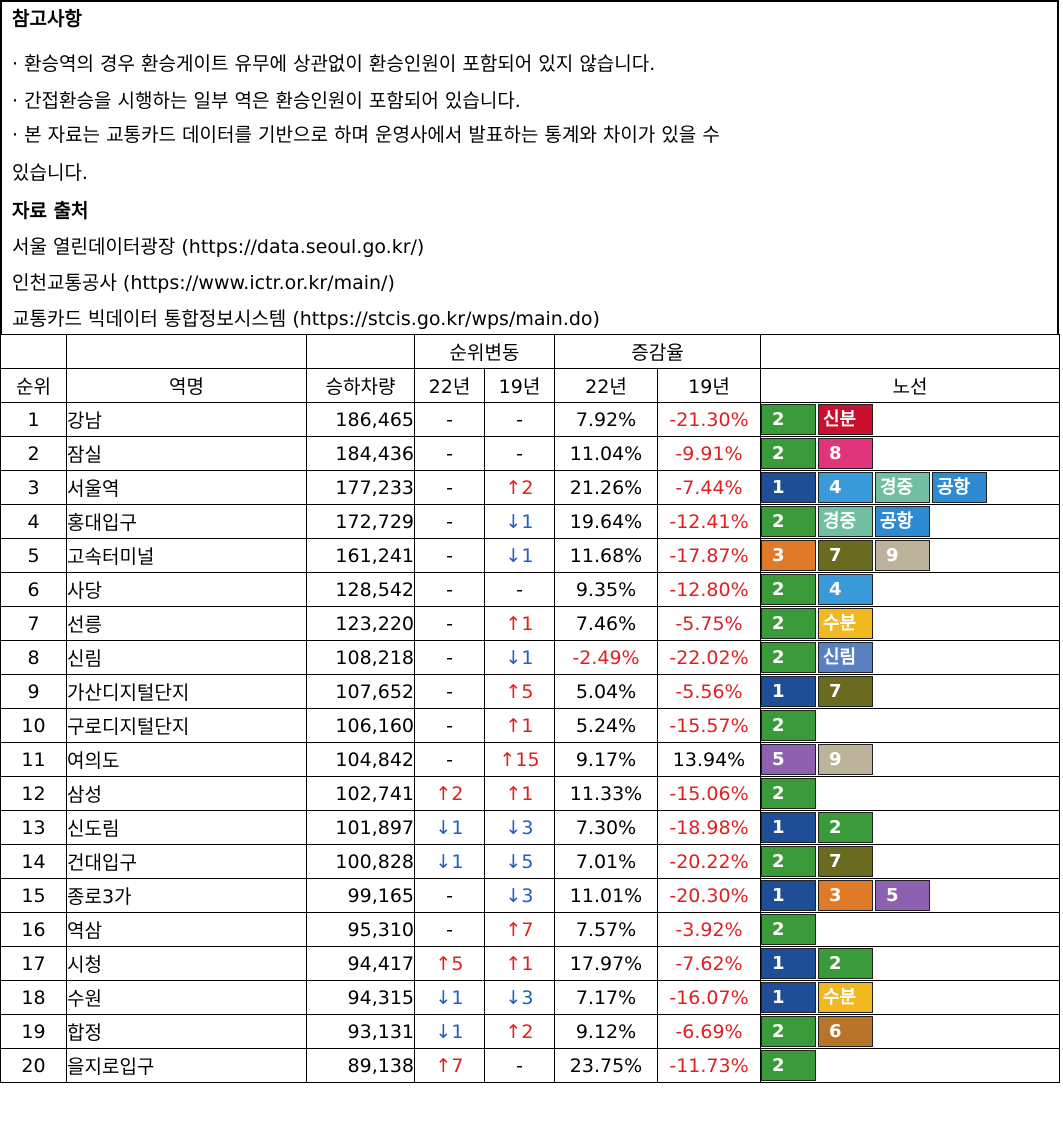  What do you see at coordinates (360, 589) in the screenshot?
I see `volume-cell: 128,542` at bounding box center [360, 589].